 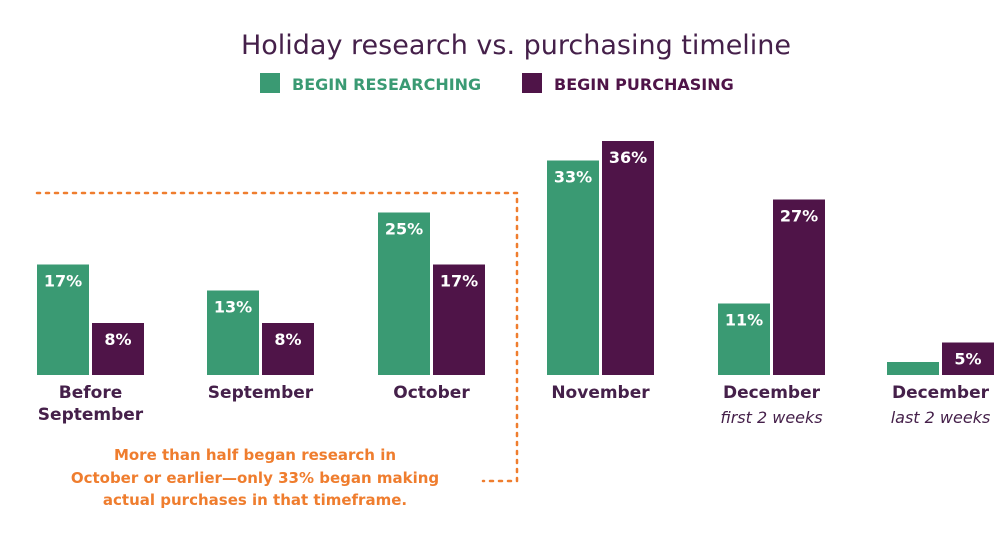 I want to click on category-label-2: October, so click(x=431, y=393).